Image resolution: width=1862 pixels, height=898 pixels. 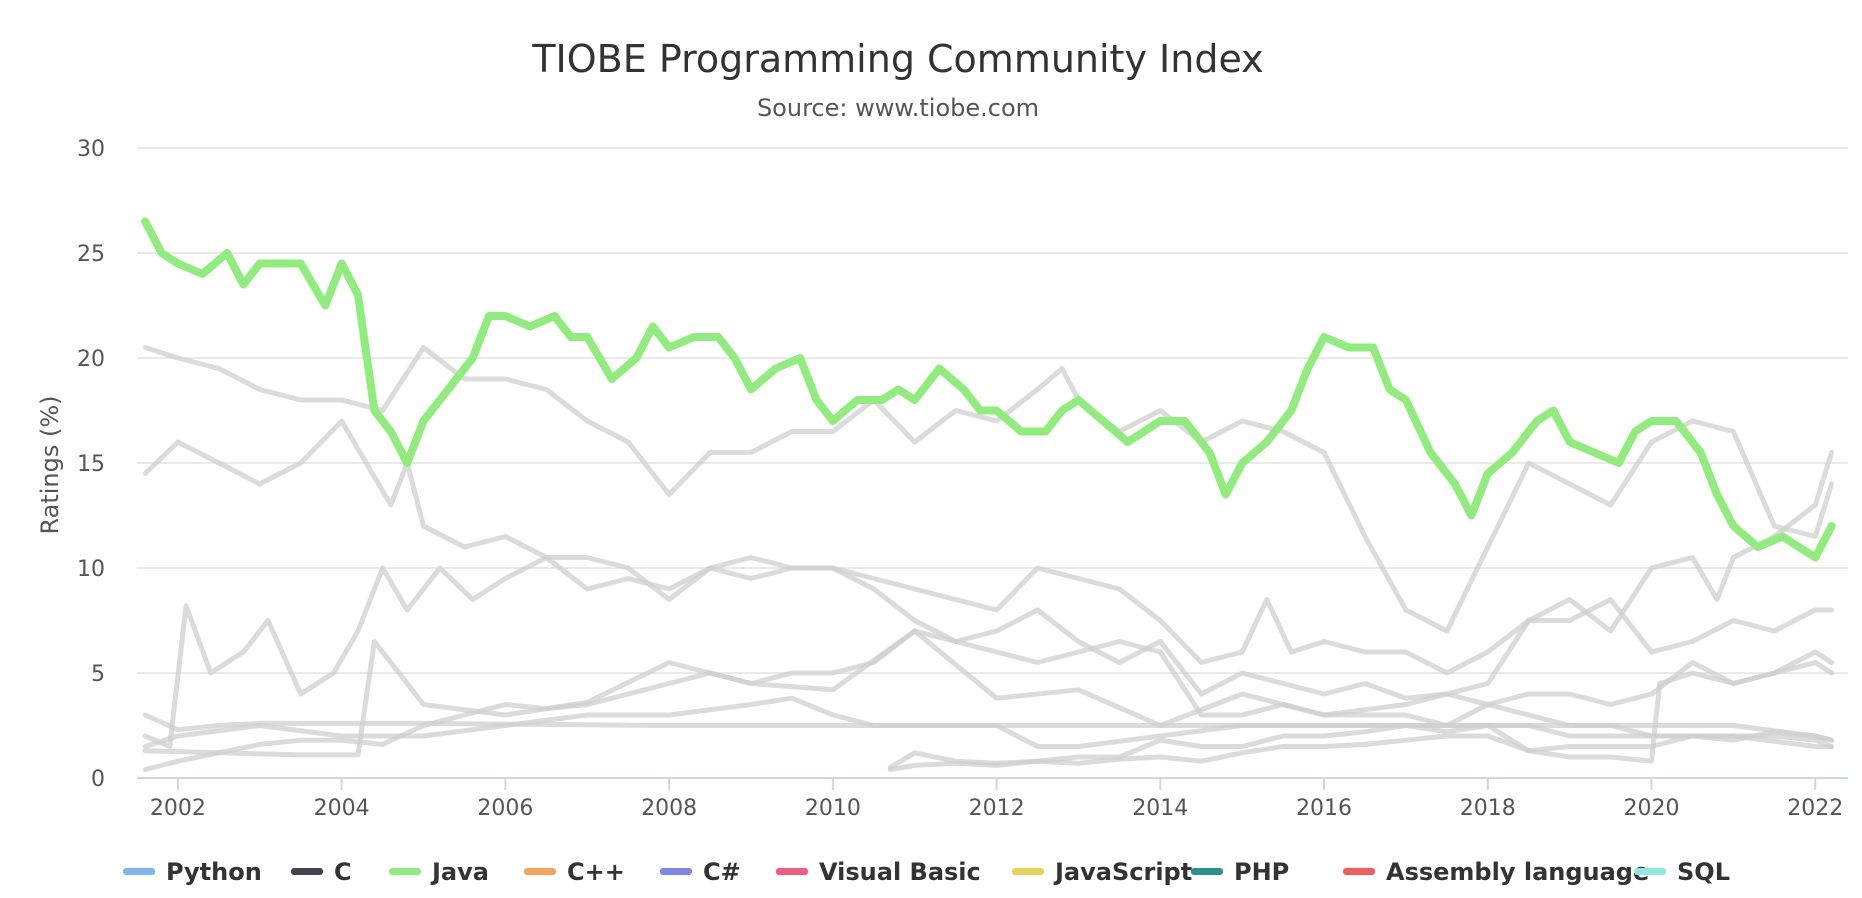 I want to click on legend-item: Python, so click(x=192, y=872).